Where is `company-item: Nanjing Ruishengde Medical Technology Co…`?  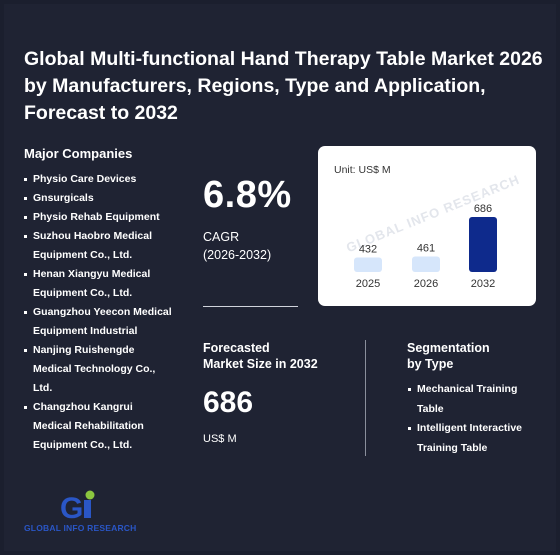
company-item: Nanjing Ruishengde Medical Technology Co… is located at coordinates (99, 369).